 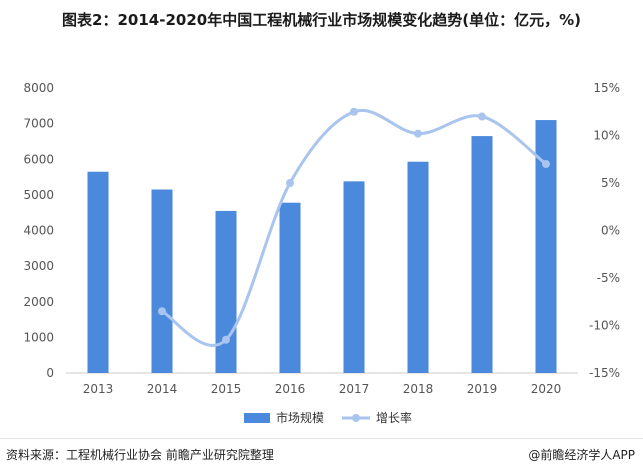 I want to click on x-tick-label: 2018, so click(x=418, y=389).